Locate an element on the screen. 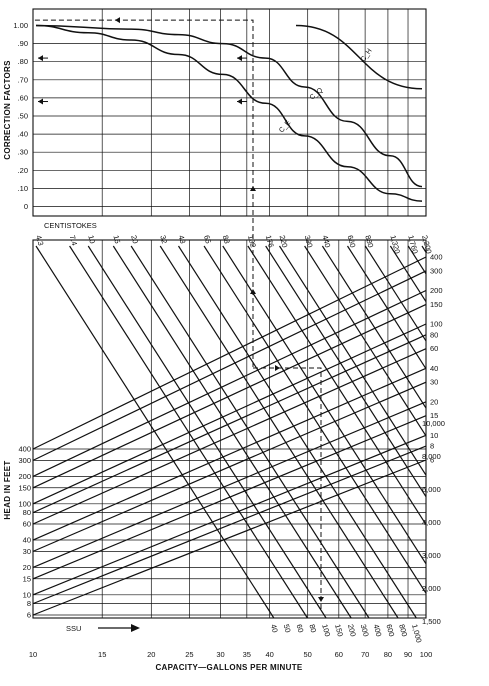  centistokes-tick-label: 43 is located at coordinates (182, 239).